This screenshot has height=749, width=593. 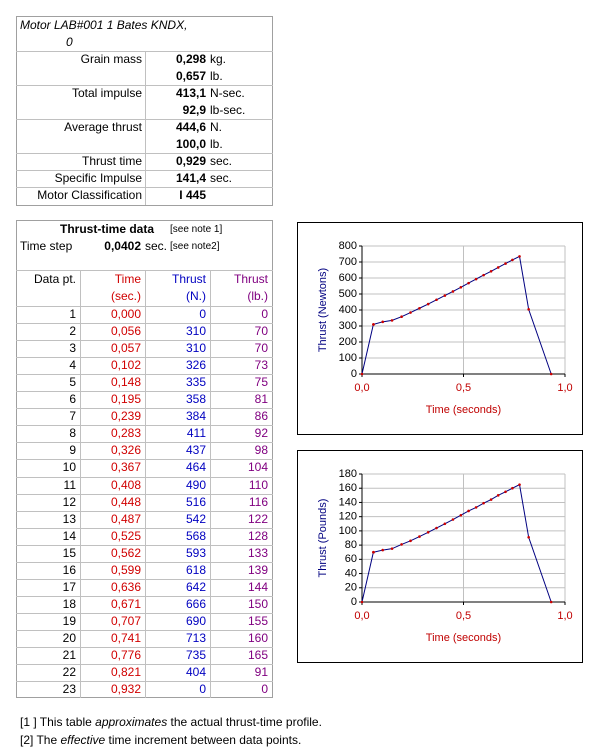 What do you see at coordinates (125, 637) in the screenshot?
I see `cell: 0,741` at bounding box center [125, 637].